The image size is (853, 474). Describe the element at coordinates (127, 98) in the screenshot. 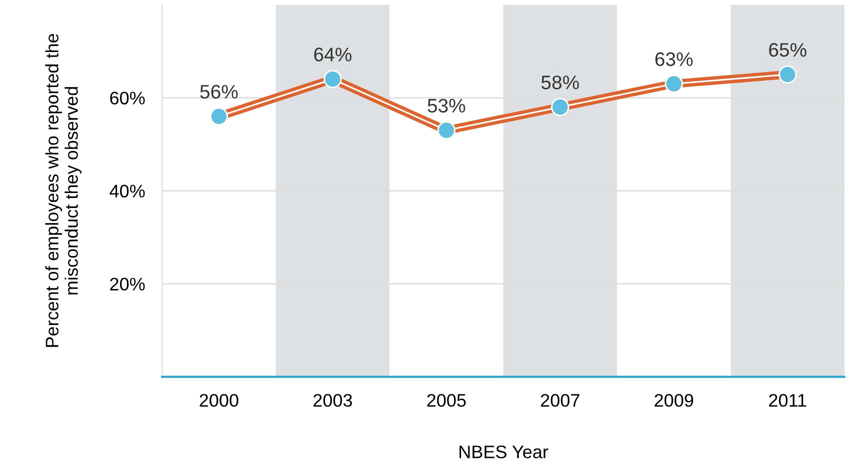

I see `y-tick-label: 60%` at that location.